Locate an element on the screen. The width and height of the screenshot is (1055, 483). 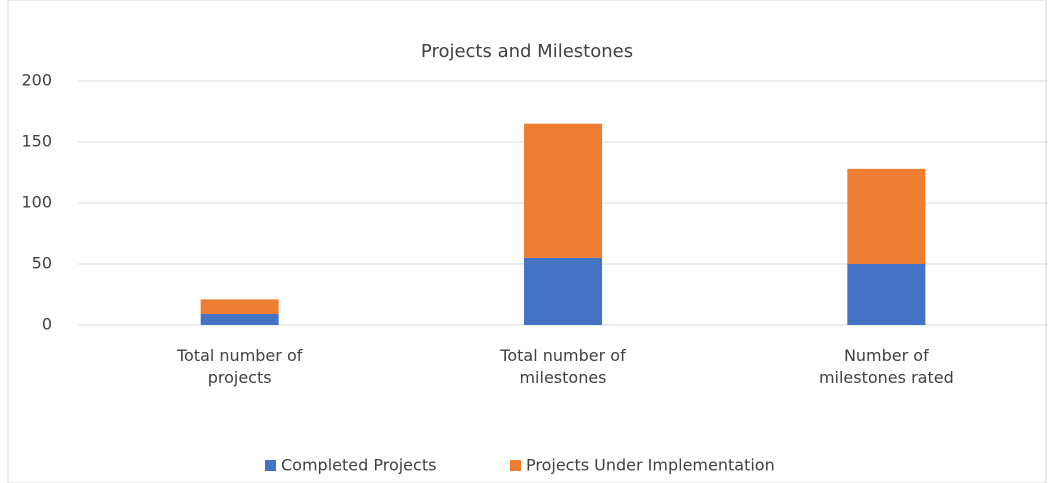
legend-label: Completed Projects is located at coordinates (358, 465).